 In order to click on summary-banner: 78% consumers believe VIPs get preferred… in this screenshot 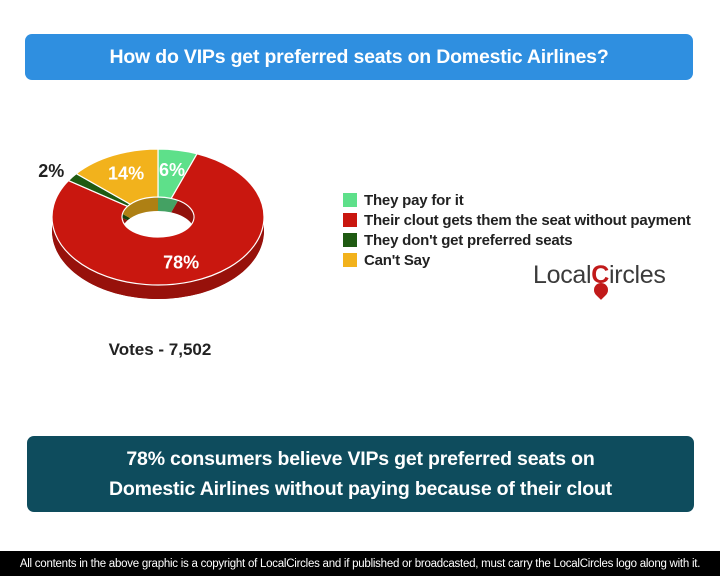, I will do `click(360, 474)`.